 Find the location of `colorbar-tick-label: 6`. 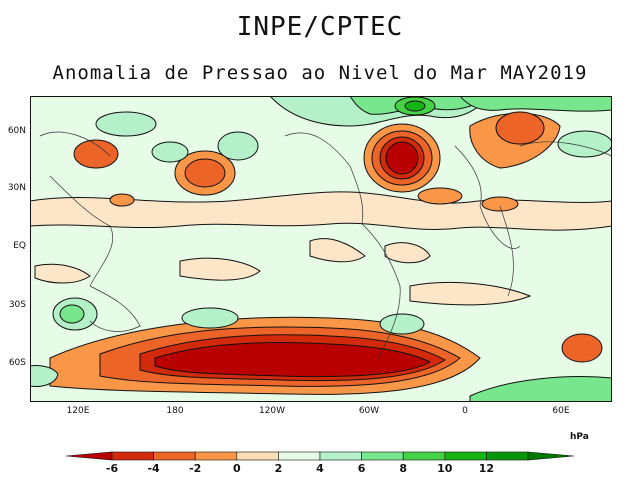

colorbar-tick-label: 6 is located at coordinates (361, 468).